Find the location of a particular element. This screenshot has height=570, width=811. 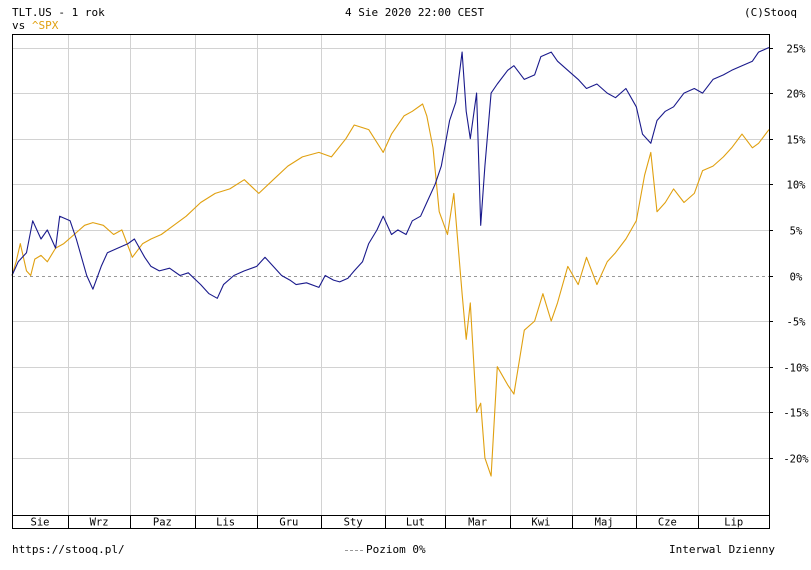

compare-prefix: vs is located at coordinates (22, 25).